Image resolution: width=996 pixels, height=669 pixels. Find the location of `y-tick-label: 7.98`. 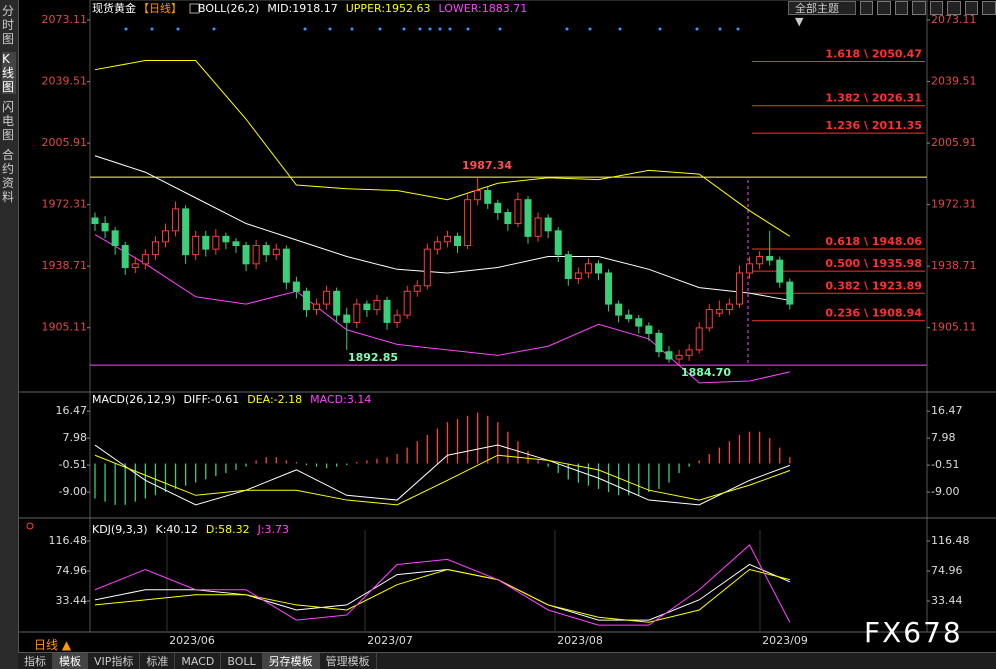

y-tick-label: 7.98 is located at coordinates (75, 437).